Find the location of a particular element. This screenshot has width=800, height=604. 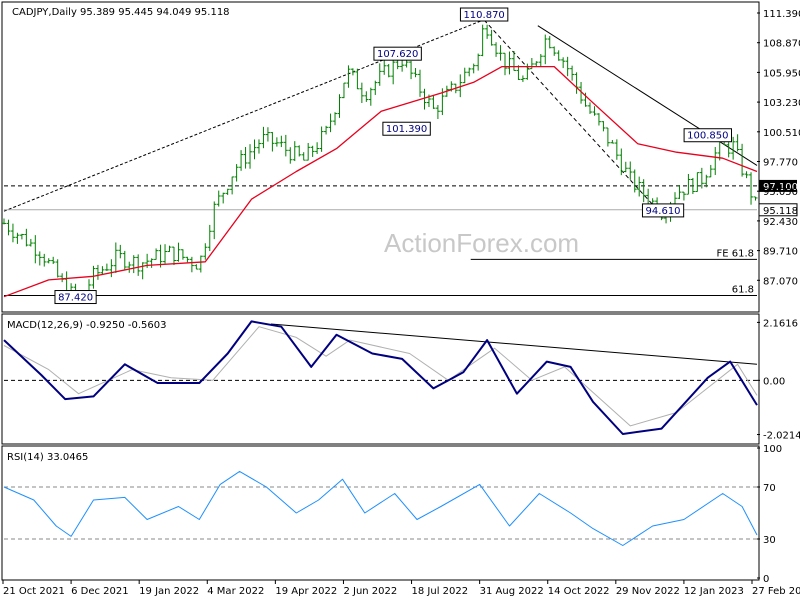

watermark: ActionForex.com is located at coordinates (481, 243).